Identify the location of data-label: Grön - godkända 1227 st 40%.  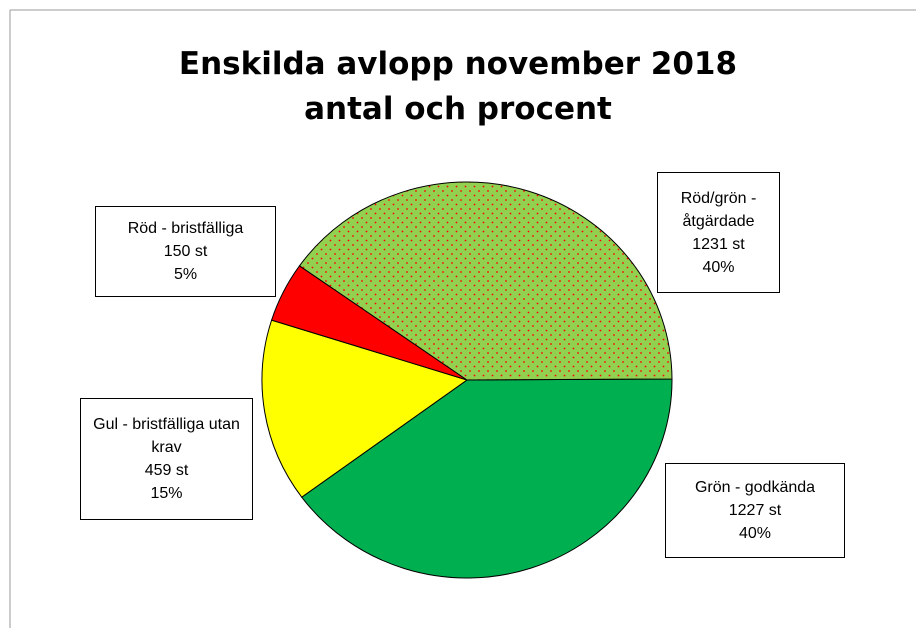
(755, 510).